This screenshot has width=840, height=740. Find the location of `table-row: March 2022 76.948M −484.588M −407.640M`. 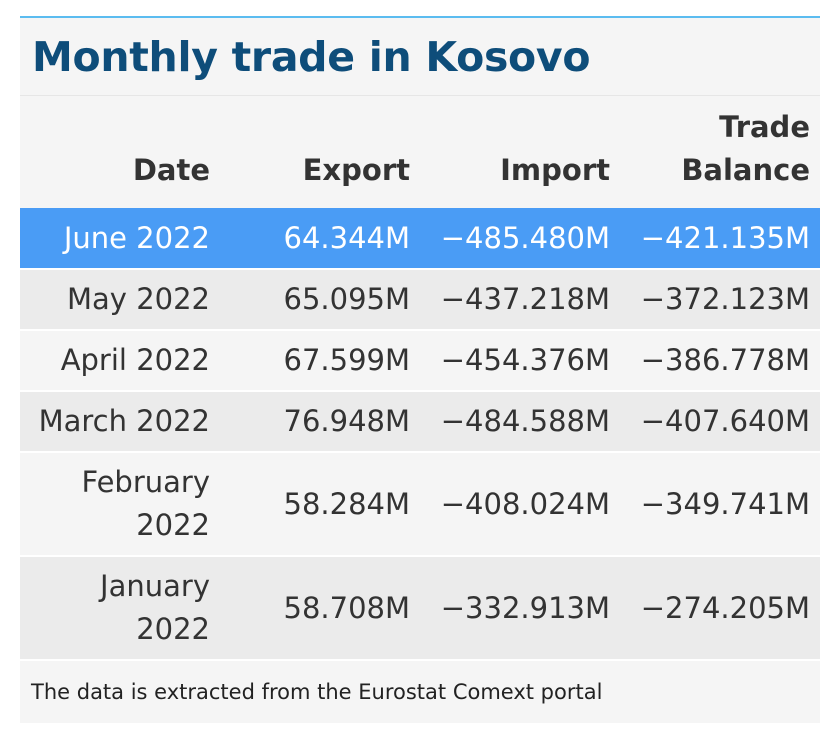

table-row: March 2022 76.948M −484.588M −407.640M is located at coordinates (420, 422).